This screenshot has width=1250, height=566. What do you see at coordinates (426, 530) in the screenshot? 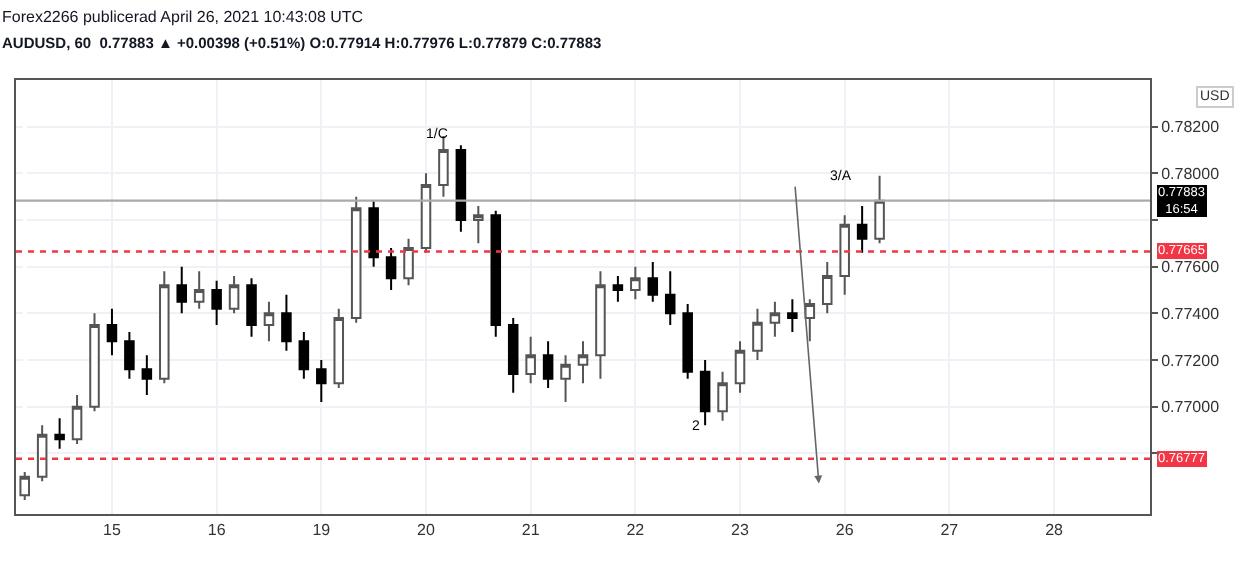
I see `x-tick-label: 20` at bounding box center [426, 530].